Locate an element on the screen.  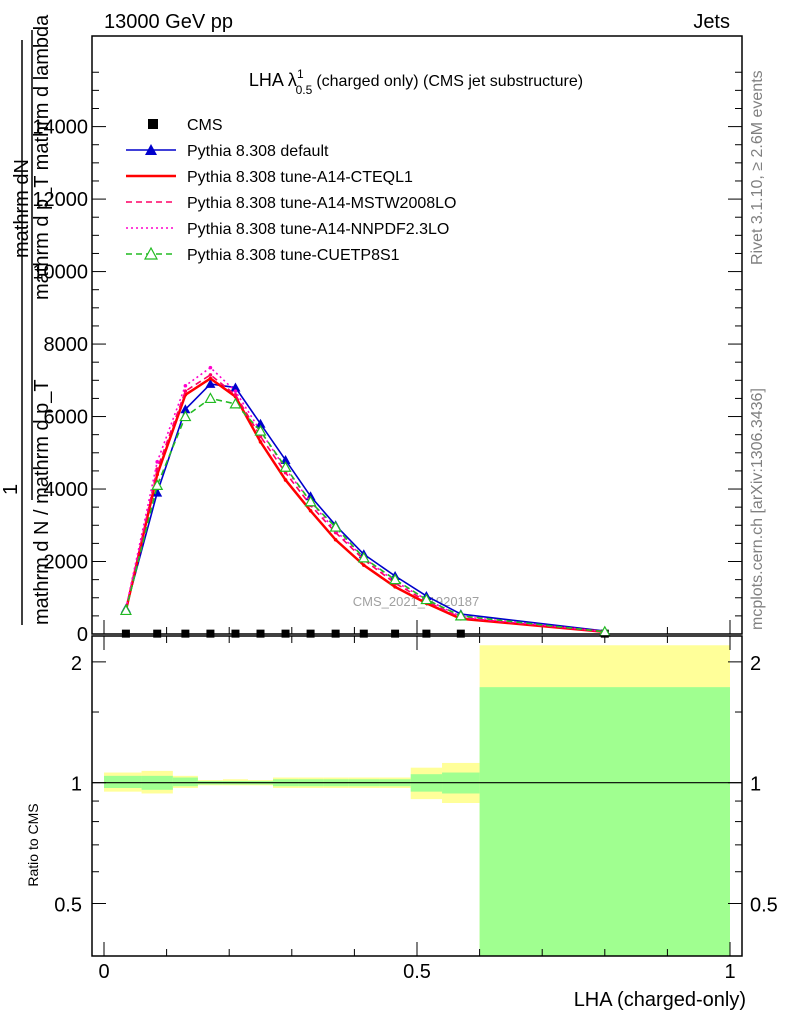
legend-label: Pythia 8.308 tune-A14-CTEQL1 is located at coordinates (300, 177).